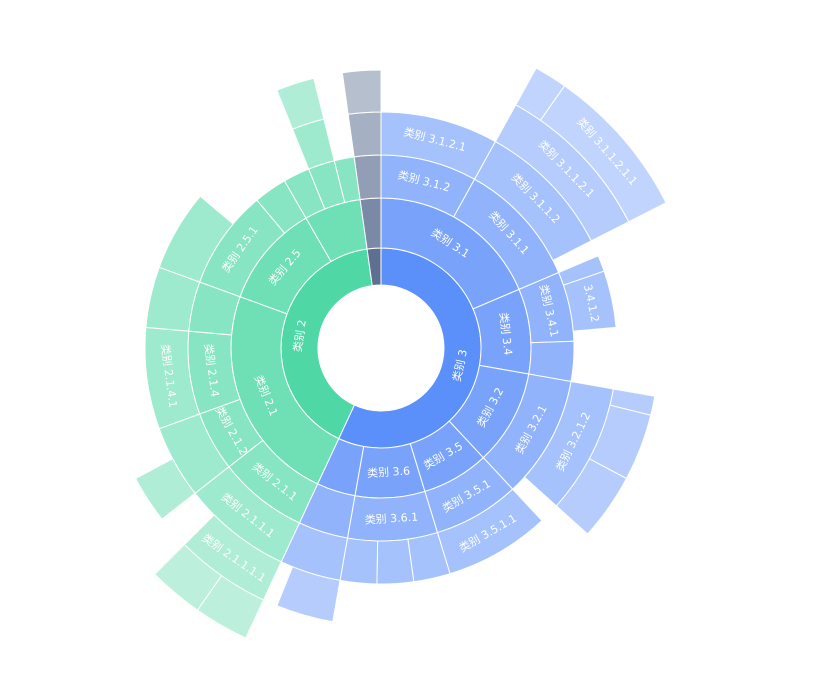 The width and height of the screenshot is (820, 680). What do you see at coordinates (299, 336) in the screenshot?
I see `segment-label: 类别 2` at bounding box center [299, 336].